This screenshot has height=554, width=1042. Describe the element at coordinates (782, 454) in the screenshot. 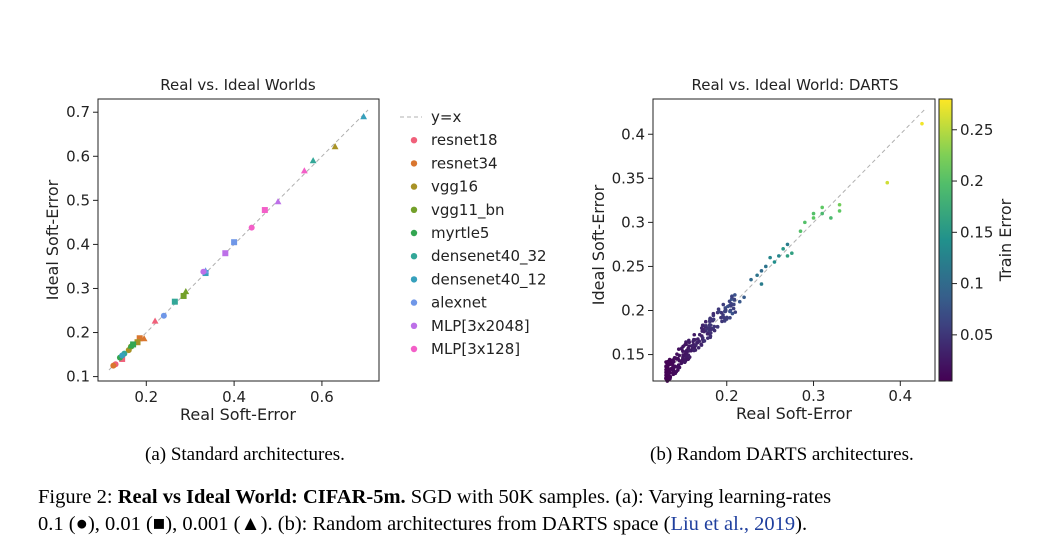

I see `right-subcaption: (b) Random DARTS architectures.` at that location.